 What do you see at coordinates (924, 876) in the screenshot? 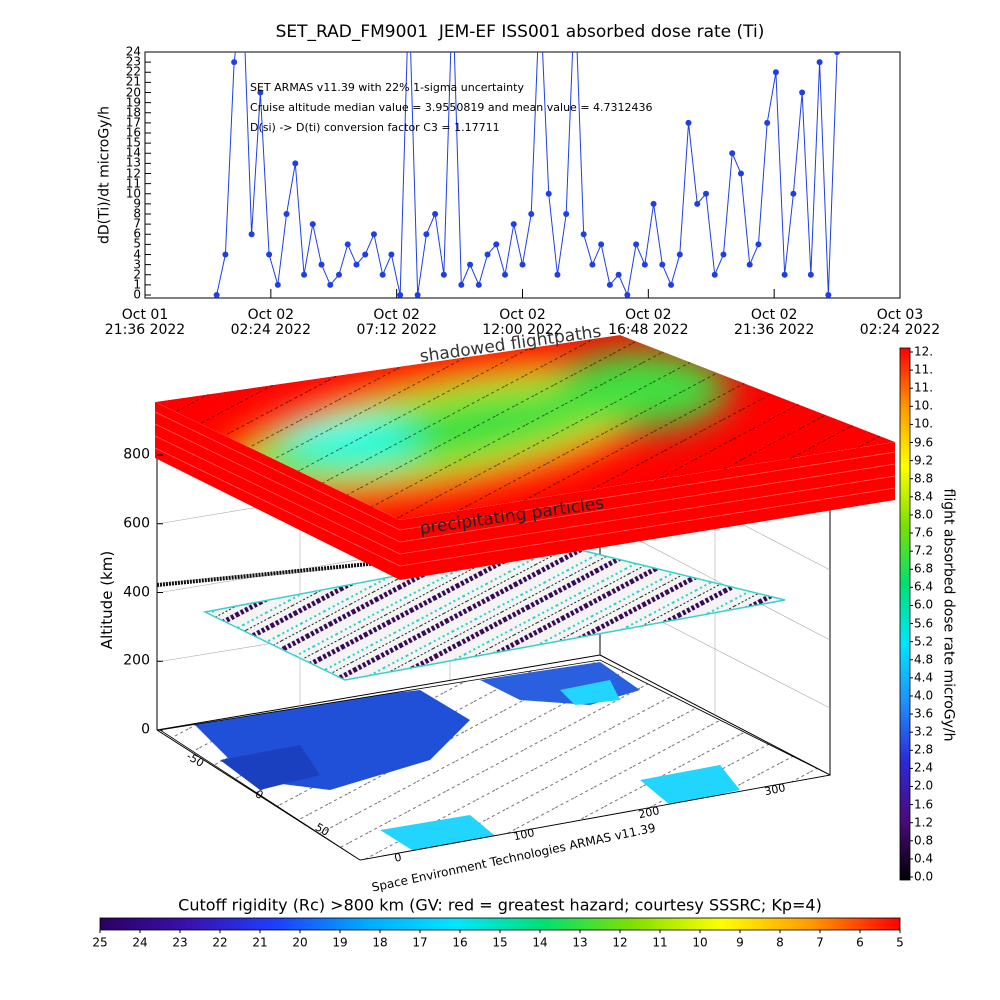
I see `colorbar-tick-label: 0.0` at bounding box center [924, 876].